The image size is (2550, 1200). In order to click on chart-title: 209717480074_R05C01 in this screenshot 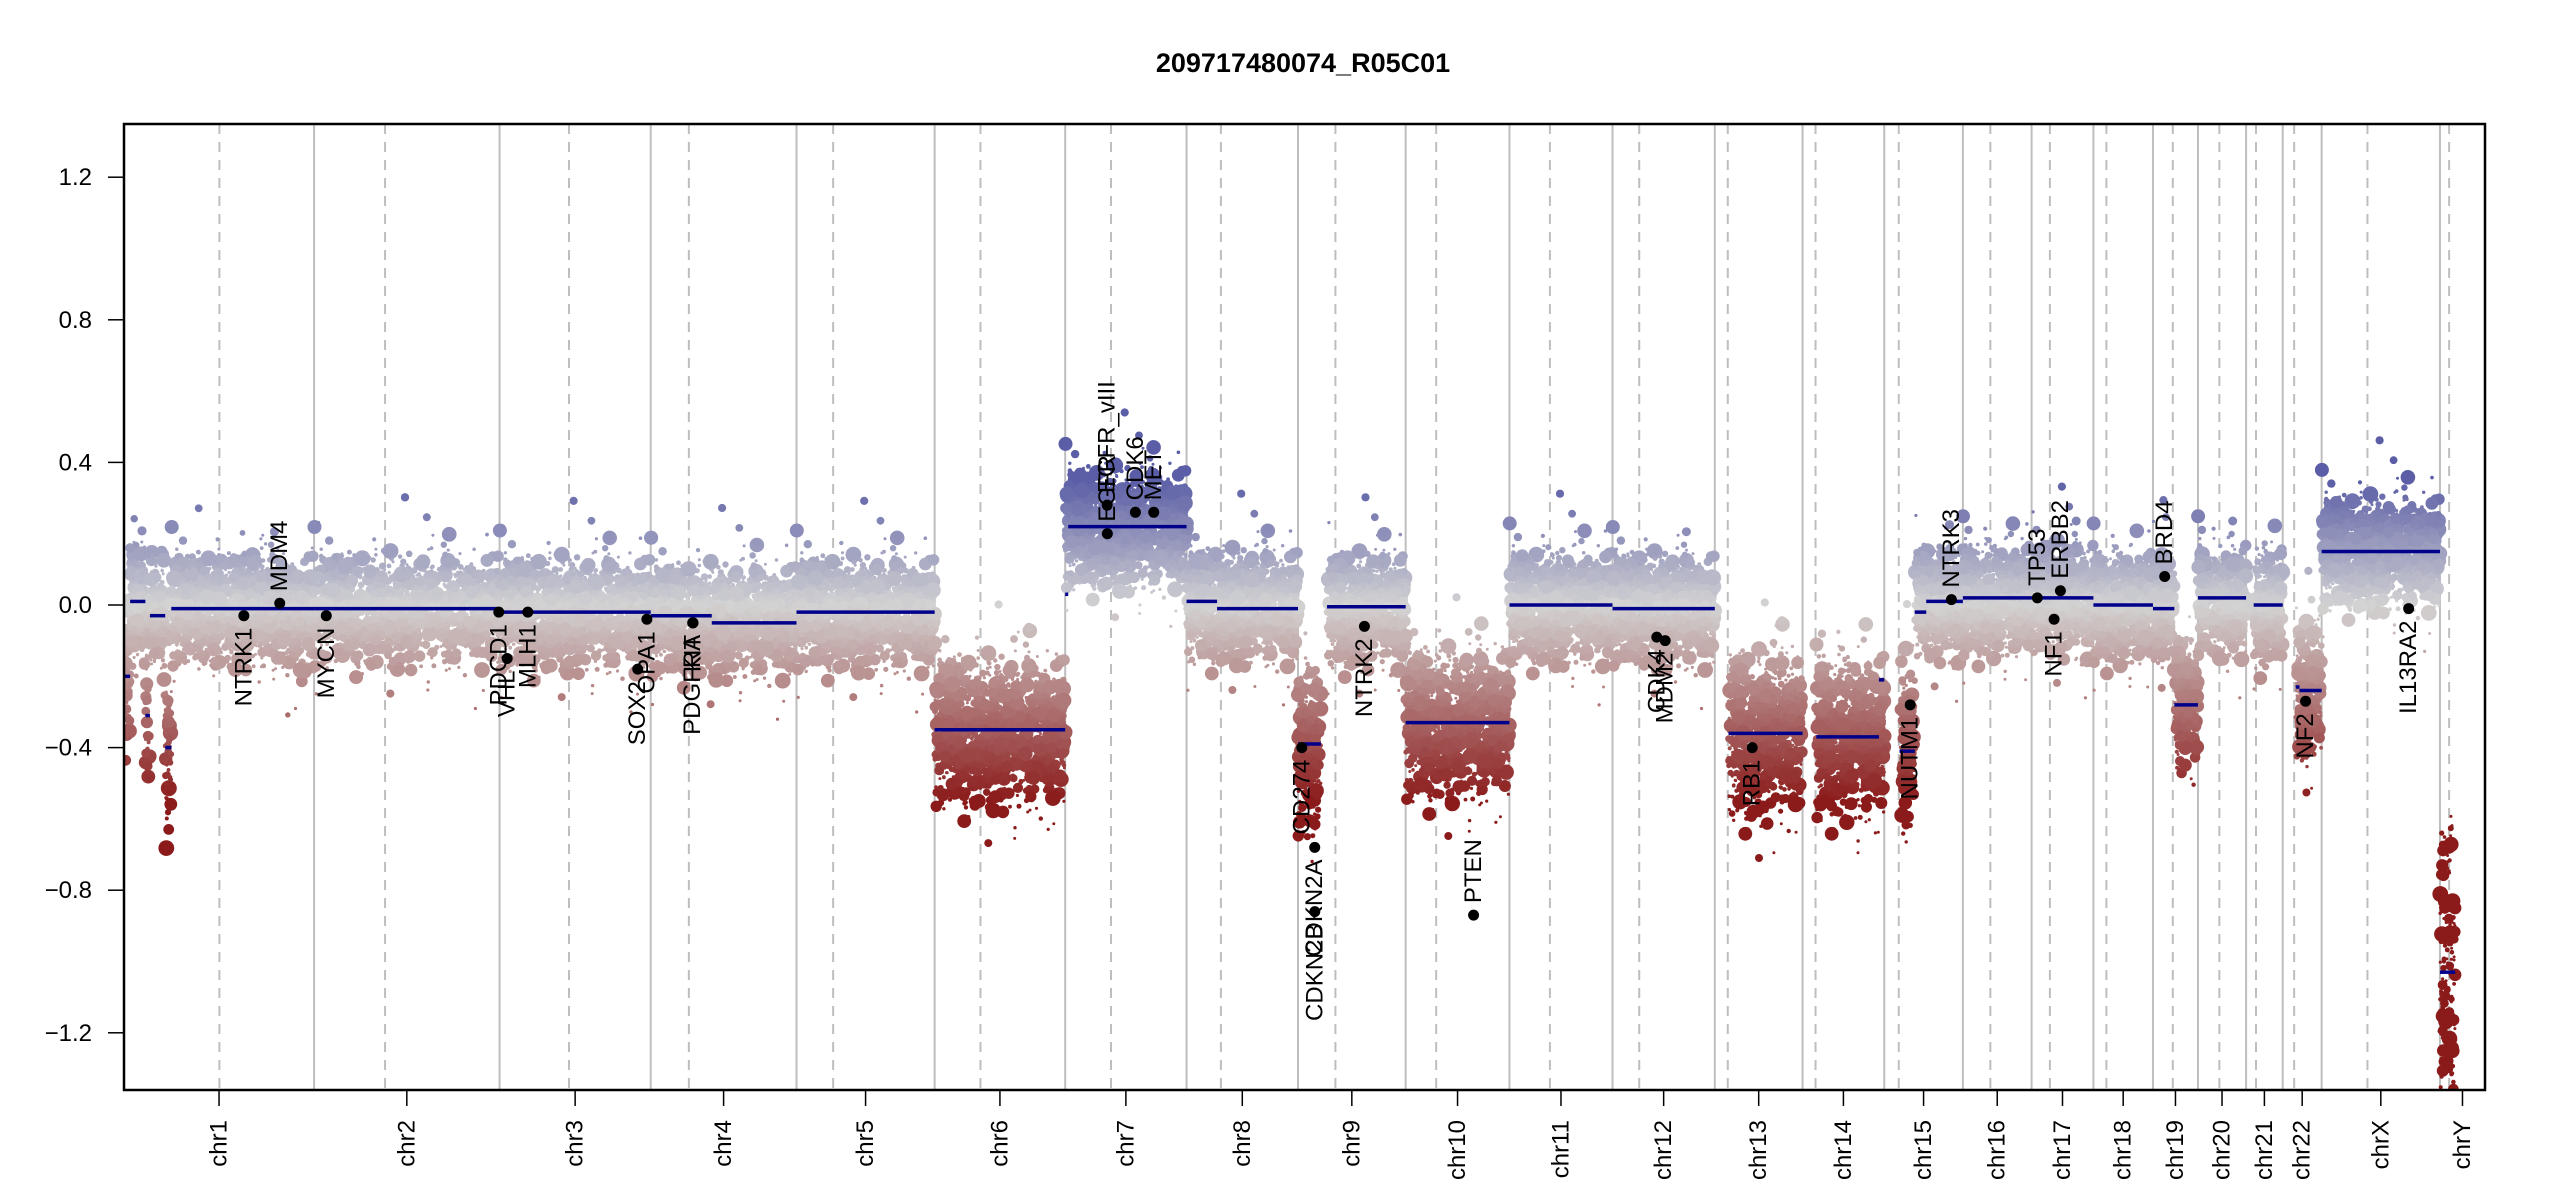, I will do `click(1303, 63)`.